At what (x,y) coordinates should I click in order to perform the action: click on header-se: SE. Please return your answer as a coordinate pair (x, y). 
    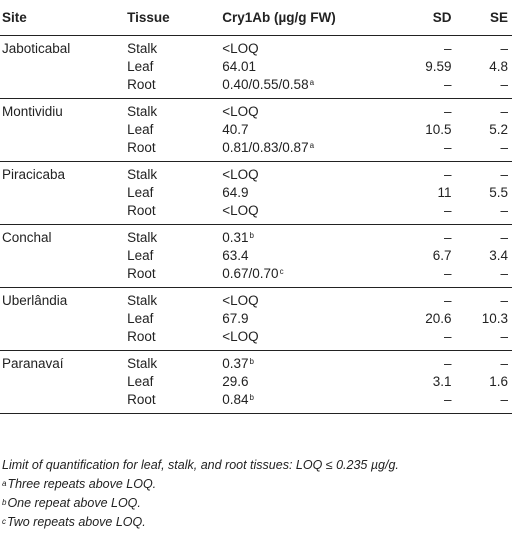
    Looking at the image, I should click on (481, 19).